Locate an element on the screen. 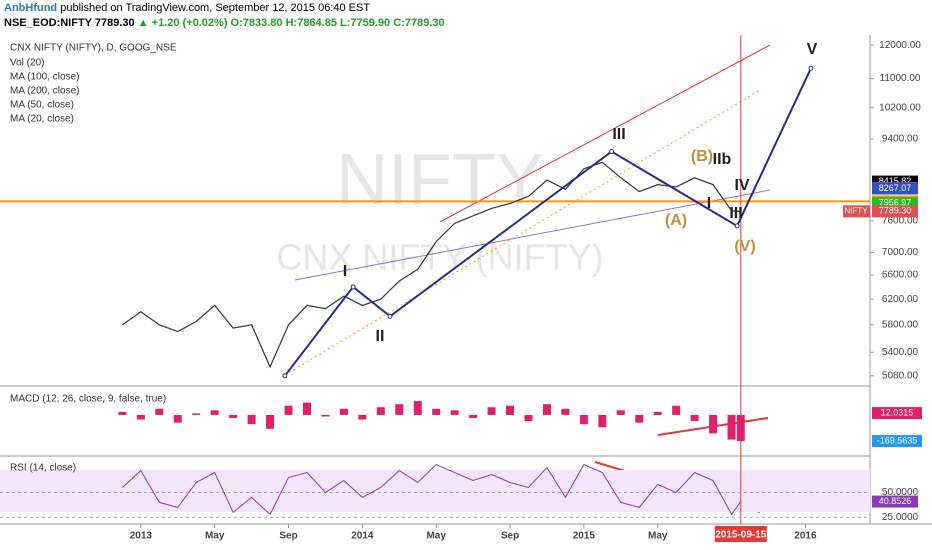 Image resolution: width=932 pixels, height=550 pixels. watermark-sub: CNX NIFTY (NIFTY) is located at coordinates (439, 257).